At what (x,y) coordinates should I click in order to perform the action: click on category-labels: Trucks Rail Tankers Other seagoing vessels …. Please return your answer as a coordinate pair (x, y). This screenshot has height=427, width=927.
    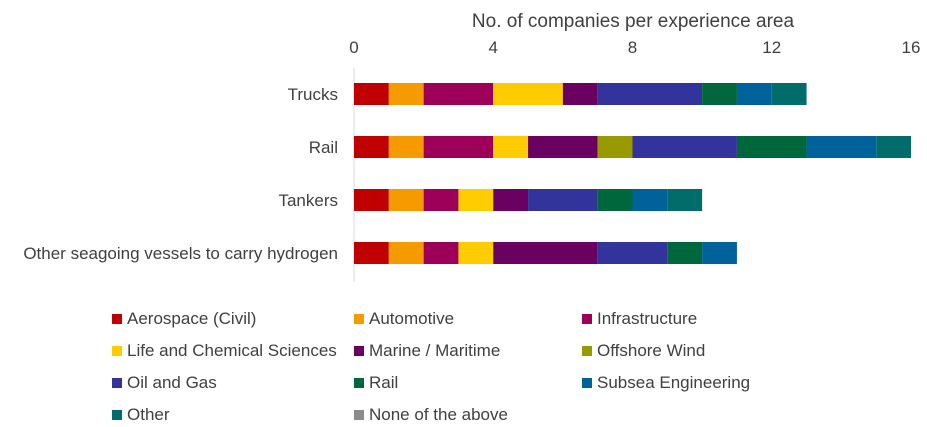
    Looking at the image, I should click on (180, 174).